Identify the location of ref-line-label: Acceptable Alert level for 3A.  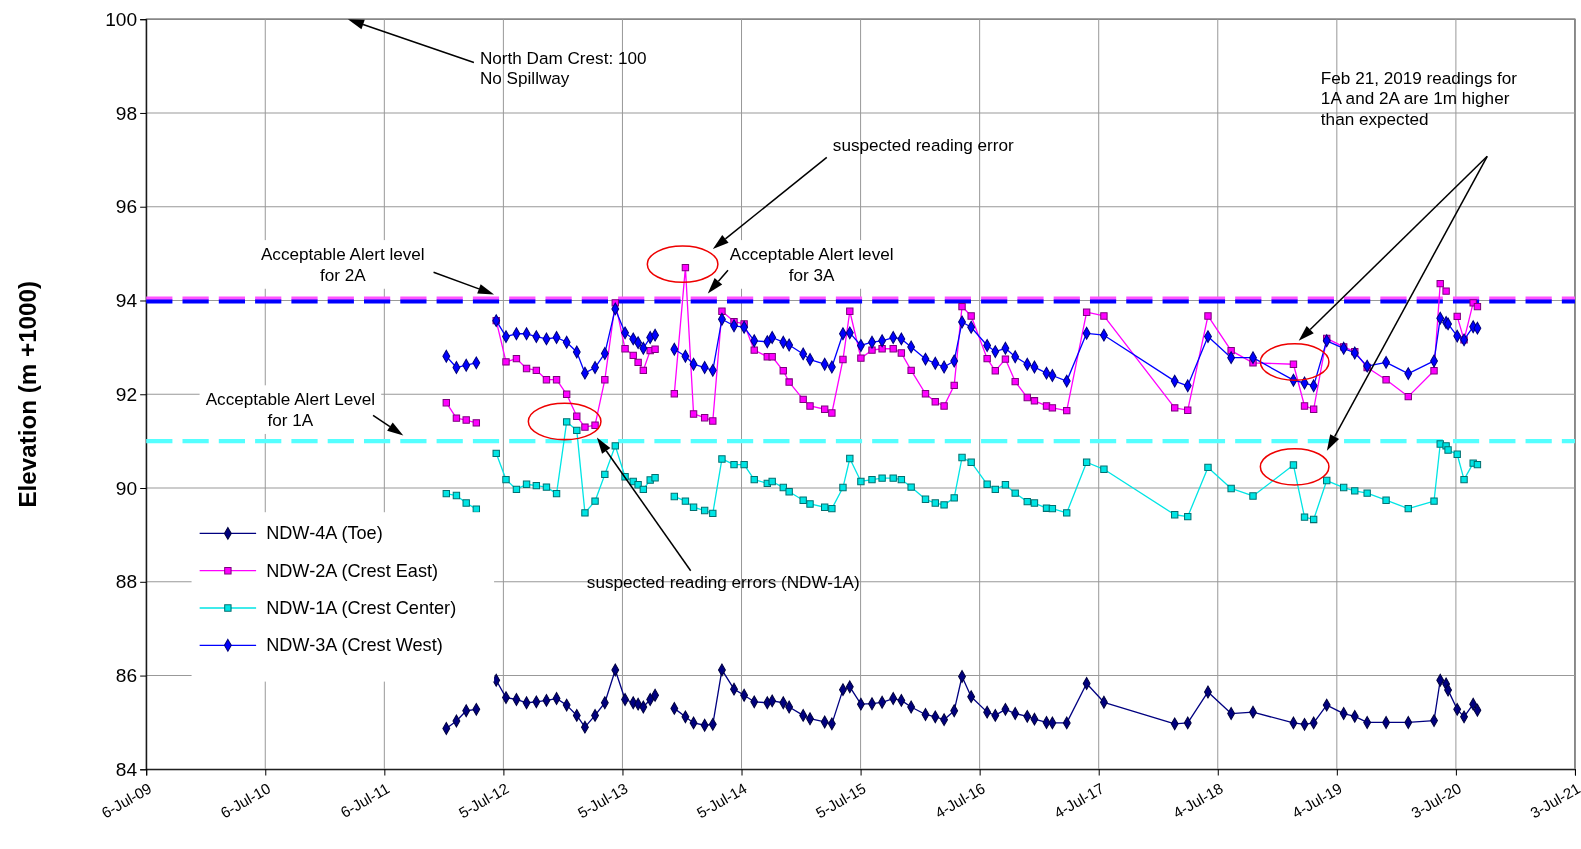
(811, 264).